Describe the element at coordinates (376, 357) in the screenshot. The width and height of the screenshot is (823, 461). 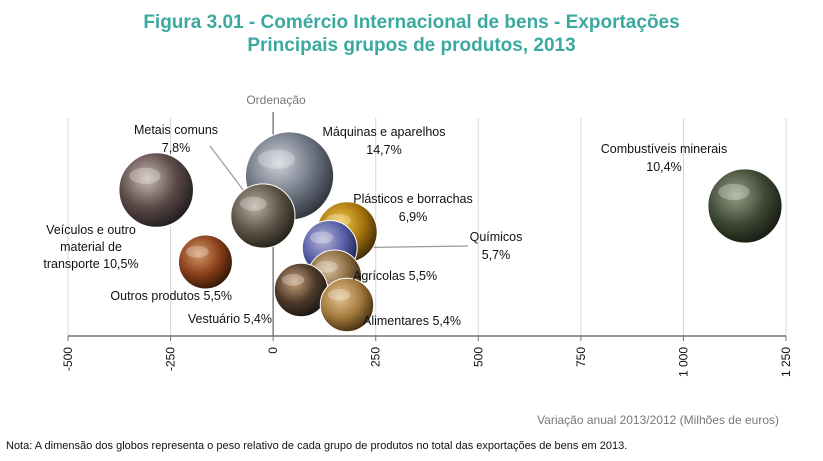
I see `x-tick-label: 250` at that location.